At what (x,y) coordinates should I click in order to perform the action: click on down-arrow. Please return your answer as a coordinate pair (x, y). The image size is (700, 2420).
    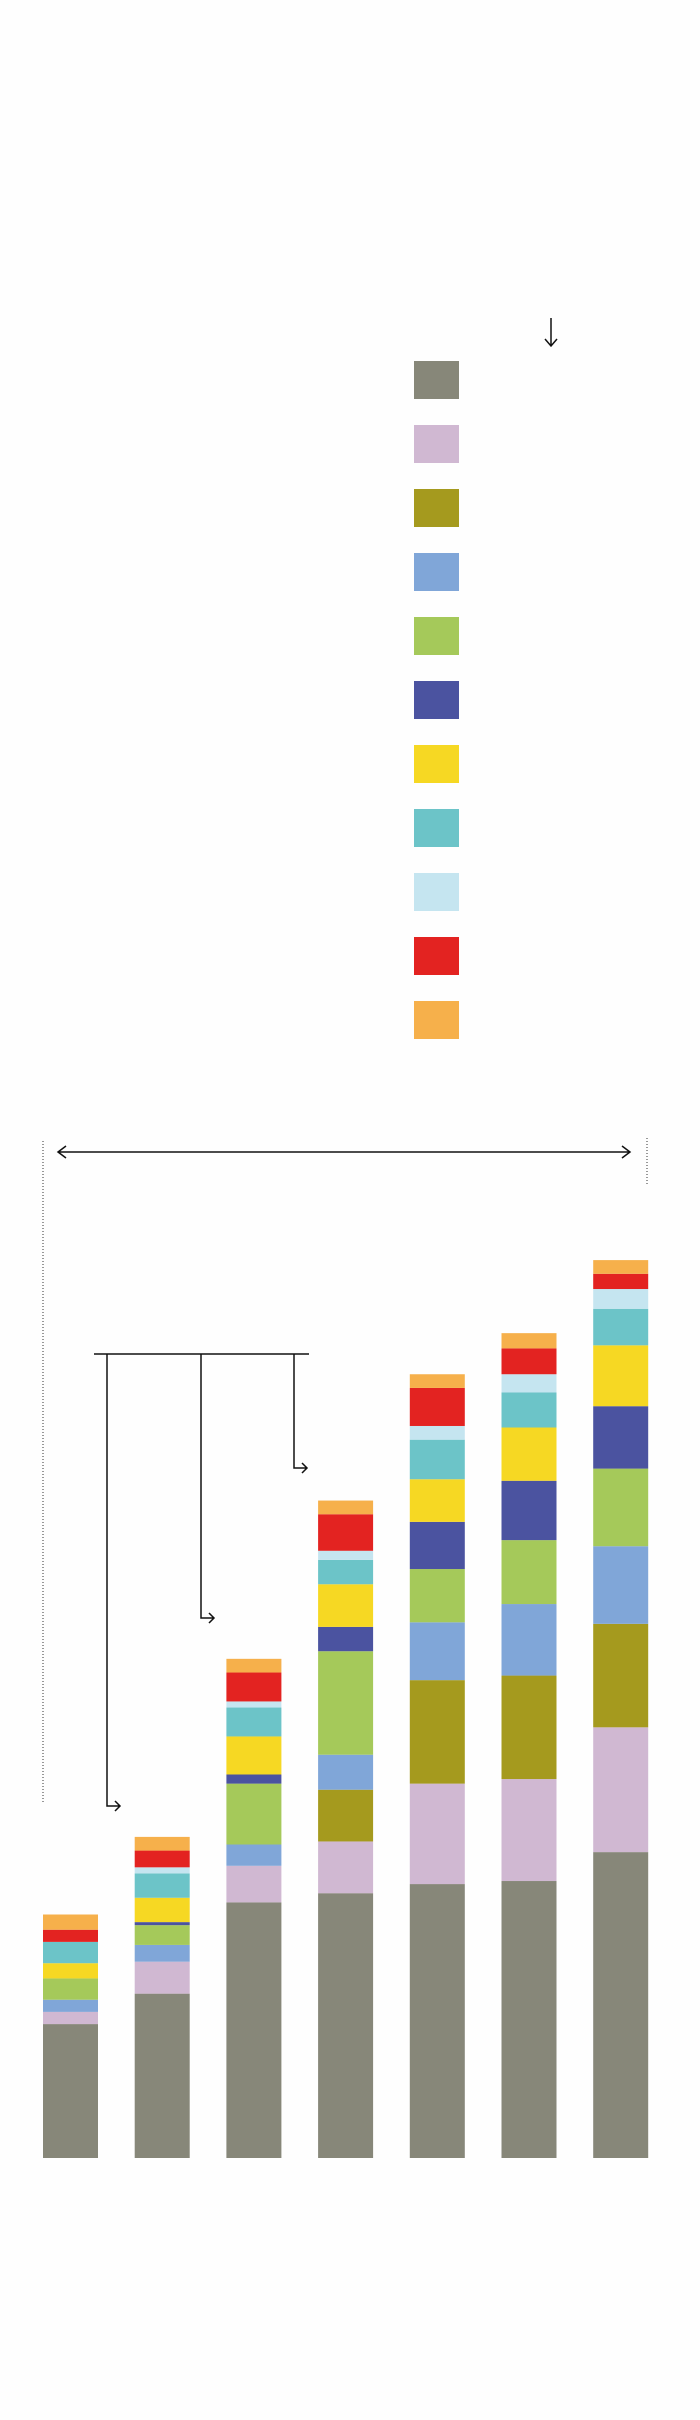
    Looking at the image, I should click on (551, 333).